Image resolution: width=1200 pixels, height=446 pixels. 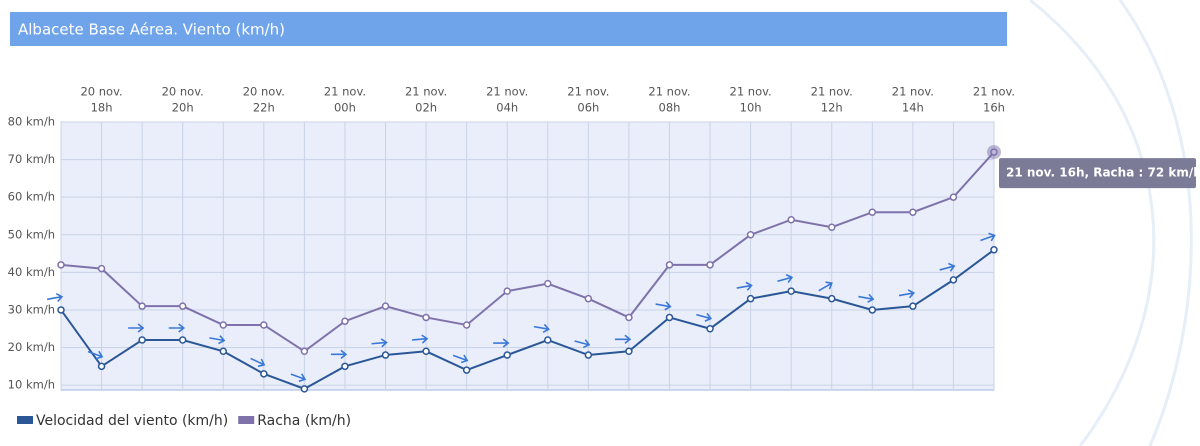 What do you see at coordinates (994, 152) in the screenshot?
I see `highlight-point` at bounding box center [994, 152].